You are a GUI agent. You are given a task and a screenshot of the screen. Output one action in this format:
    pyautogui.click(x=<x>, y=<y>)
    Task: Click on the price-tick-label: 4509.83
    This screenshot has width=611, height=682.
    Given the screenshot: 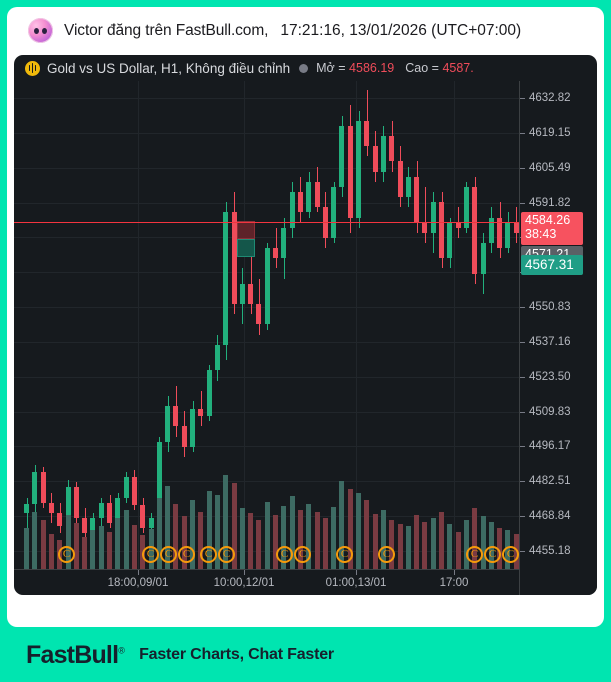 What is the action you would take?
    pyautogui.click(x=550, y=411)
    